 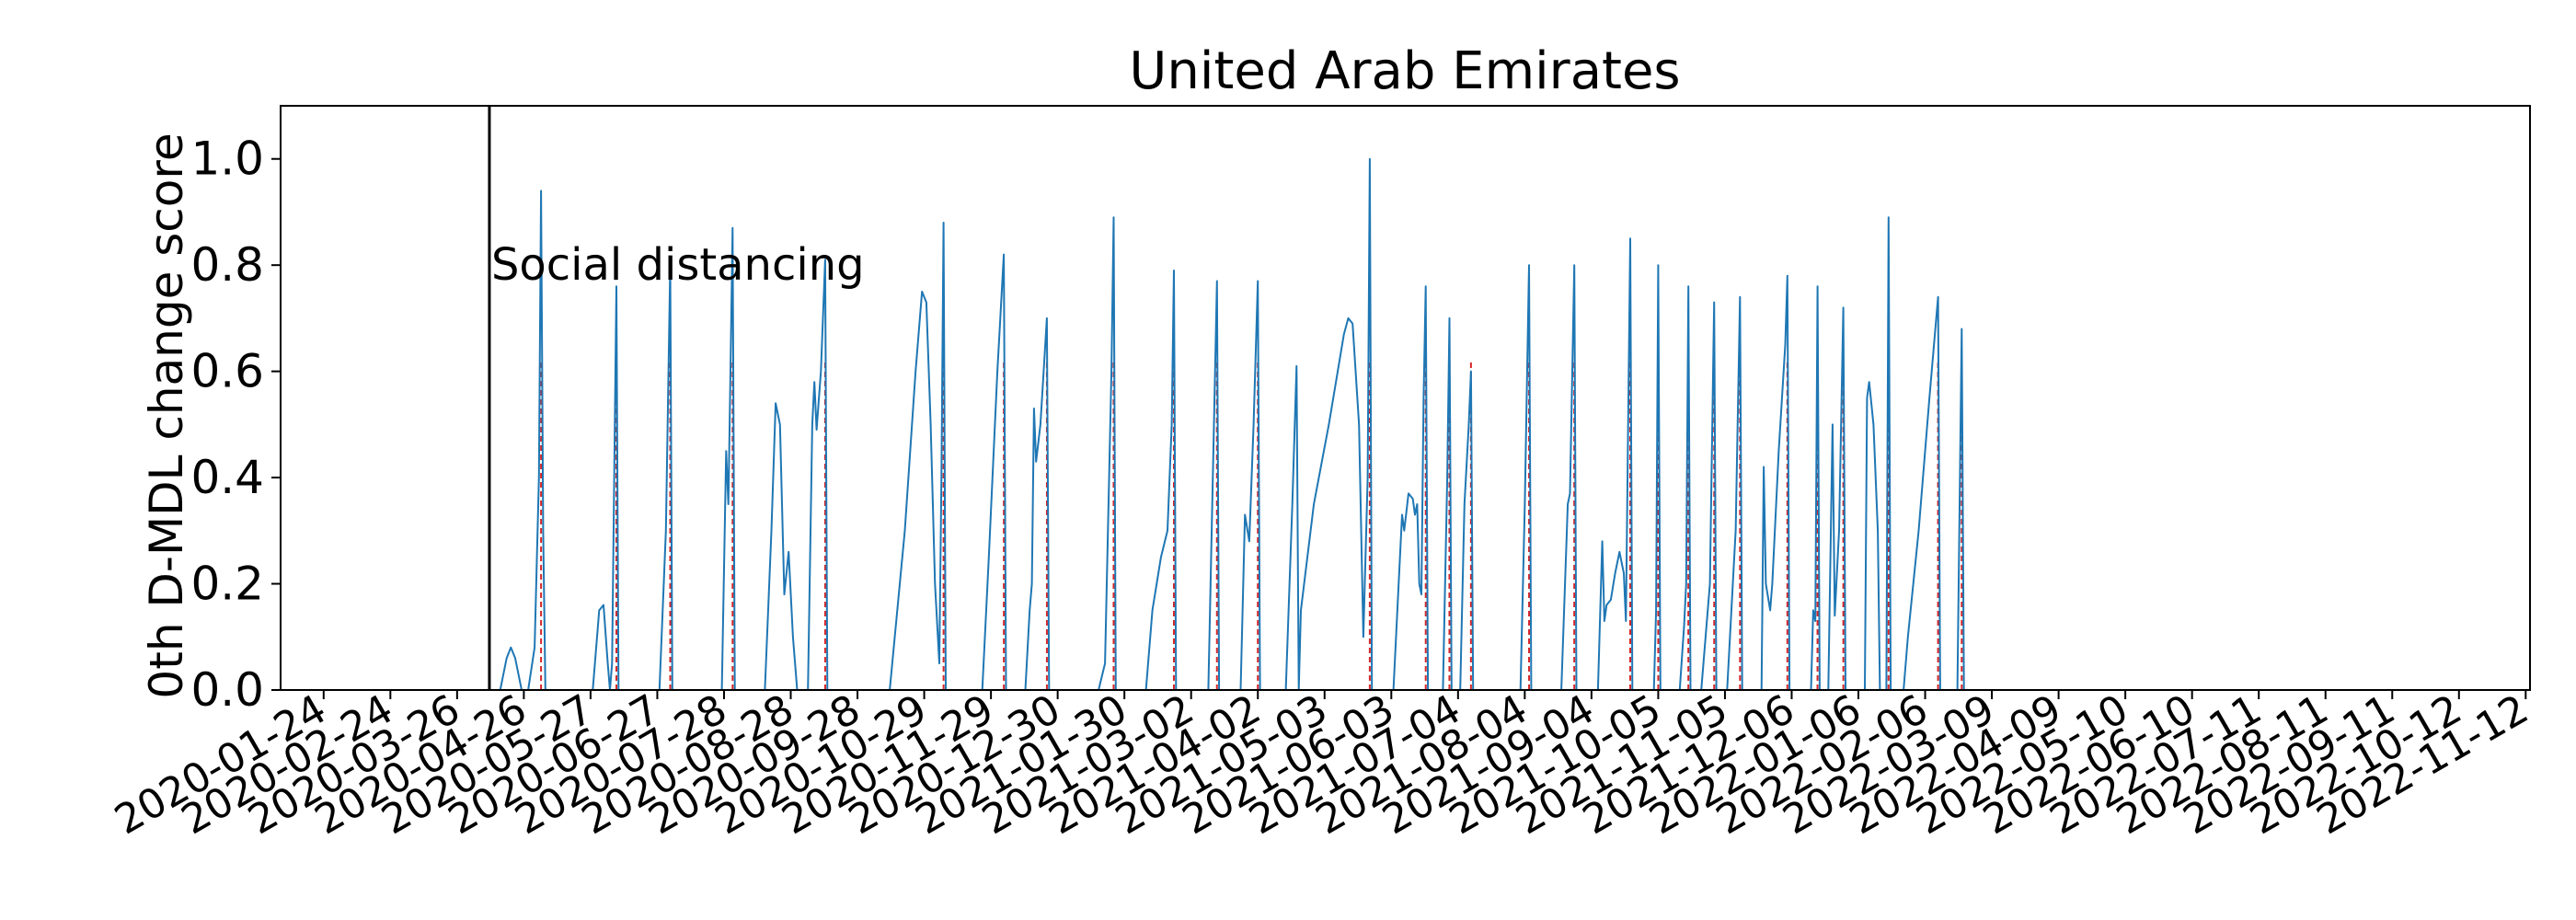 What do you see at coordinates (227, 690) in the screenshot?
I see `y-tick-label-0: 0.0` at bounding box center [227, 690].